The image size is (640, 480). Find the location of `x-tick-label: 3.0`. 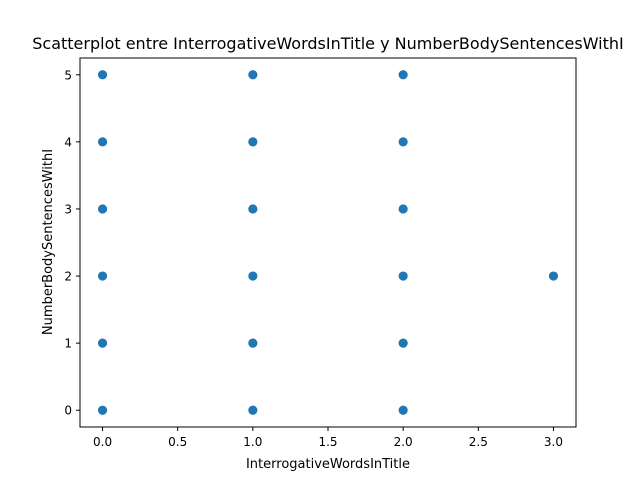

x-tick-label: 3.0 is located at coordinates (553, 442).